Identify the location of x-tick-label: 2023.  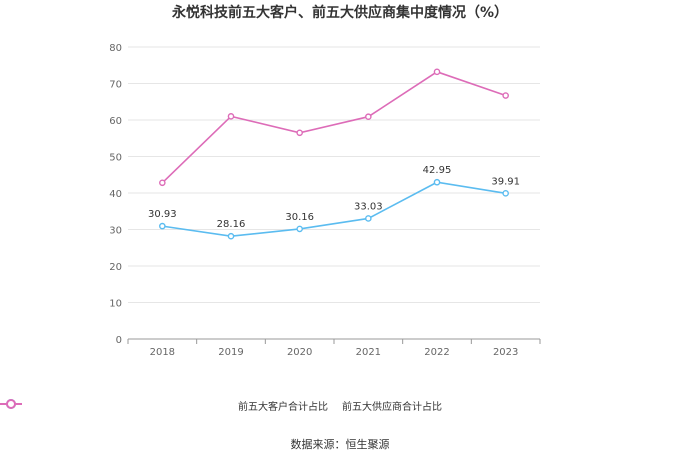
(505, 352).